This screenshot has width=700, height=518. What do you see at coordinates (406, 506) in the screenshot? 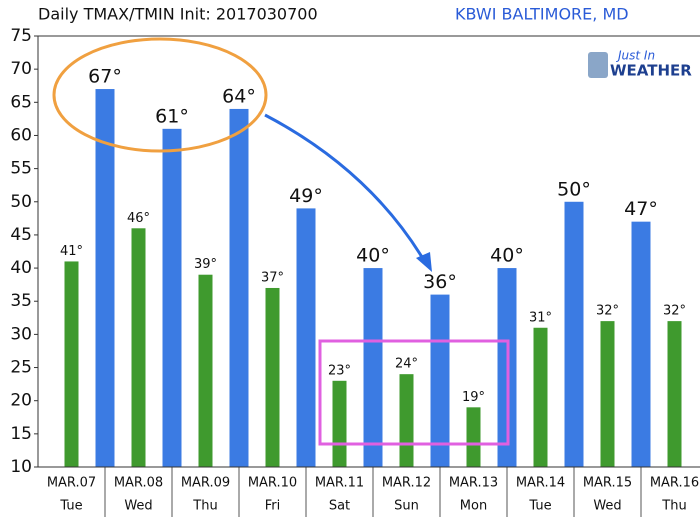
I see `x-tick-label: Sun` at bounding box center [406, 506].